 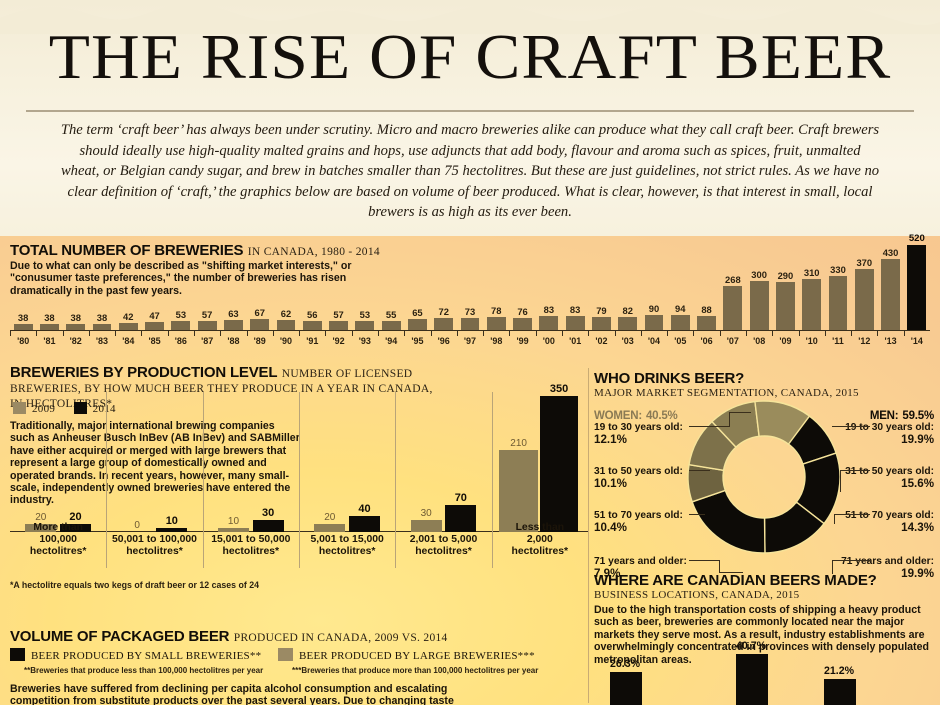 I want to click on bar-value-label: 310, so click(x=811, y=273).